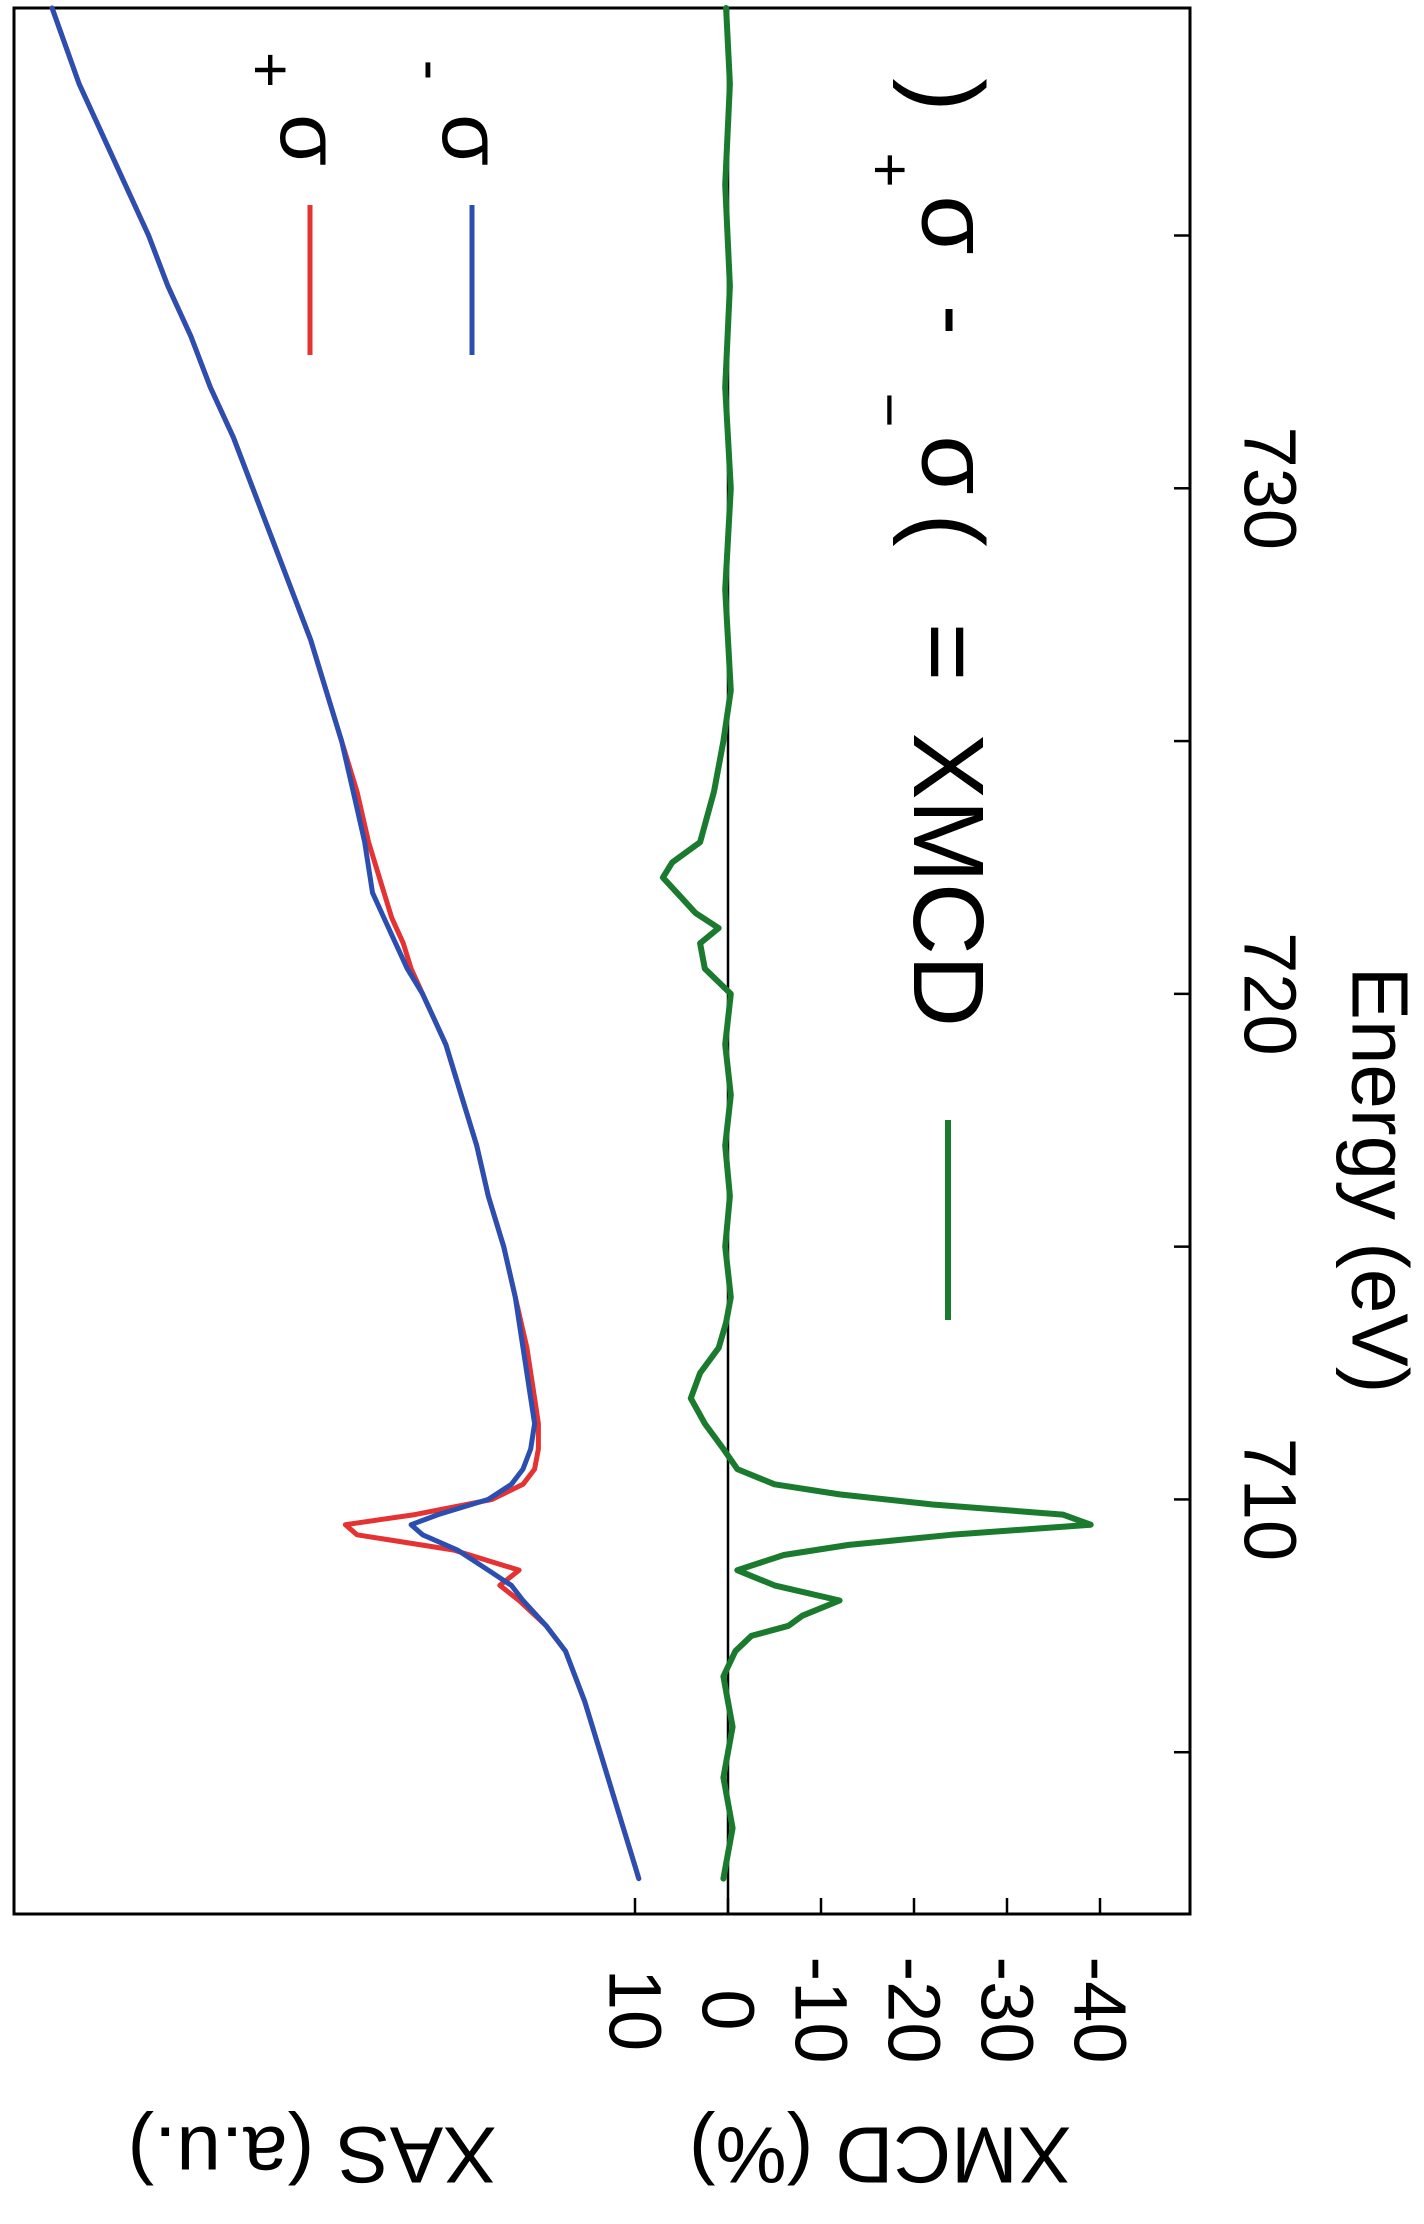 This screenshot has height=2224, width=1424. Describe the element at coordinates (914, 2010) in the screenshot. I see `xmcd-tick-label--20: -20` at that location.